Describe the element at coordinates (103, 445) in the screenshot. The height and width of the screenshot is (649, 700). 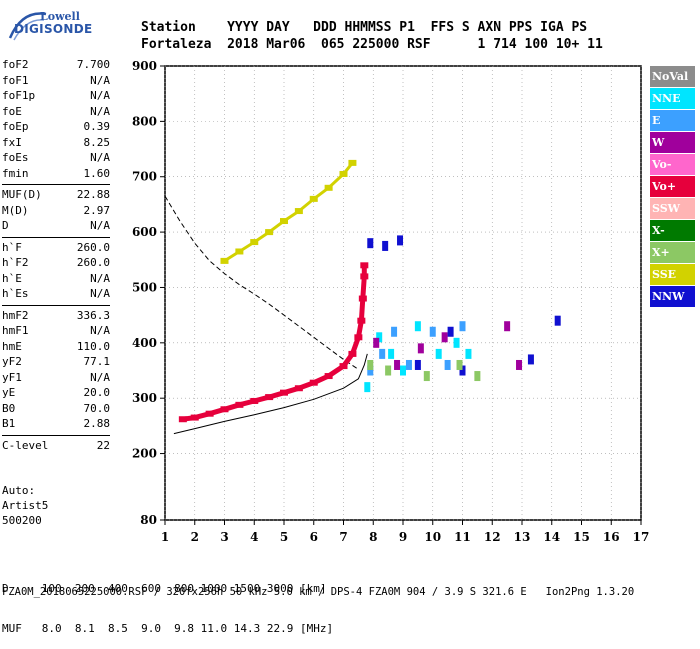
I see `param-value: 22` at that location.